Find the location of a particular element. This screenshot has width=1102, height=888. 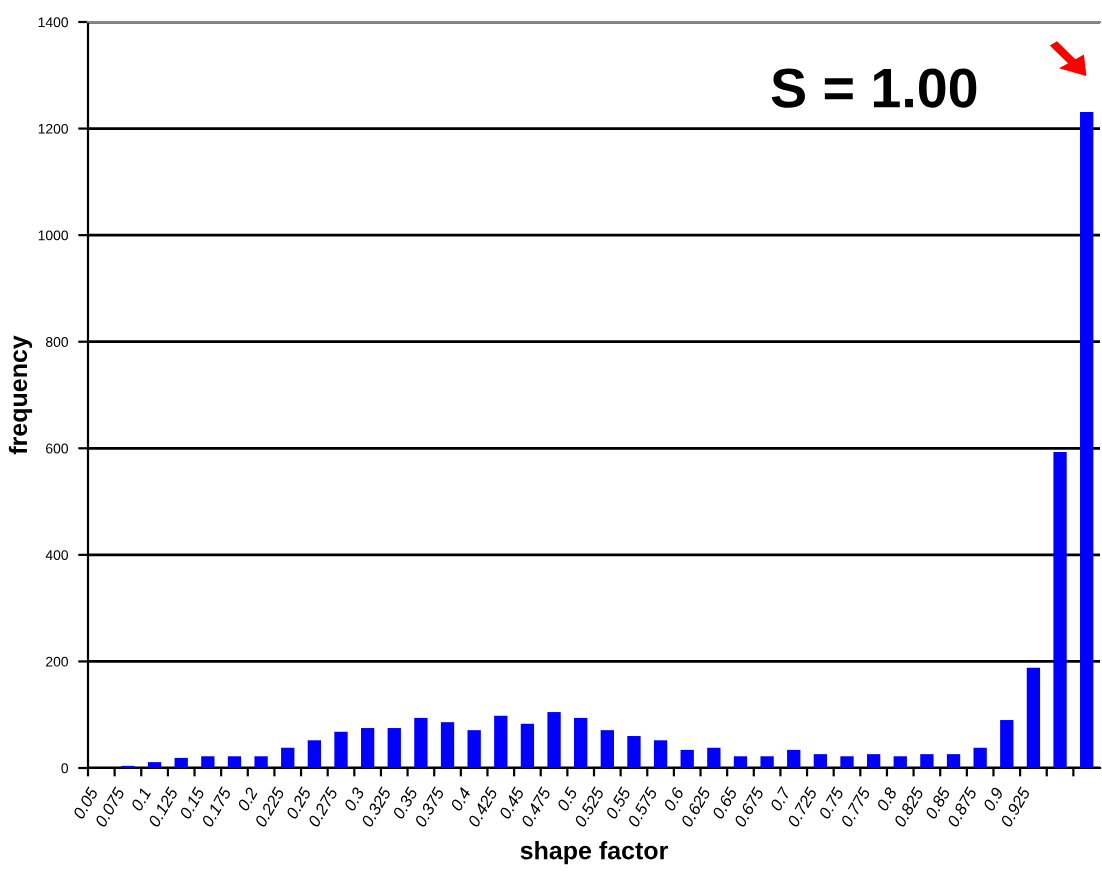

x-tick-label: 0.3 is located at coordinates (354, 799).